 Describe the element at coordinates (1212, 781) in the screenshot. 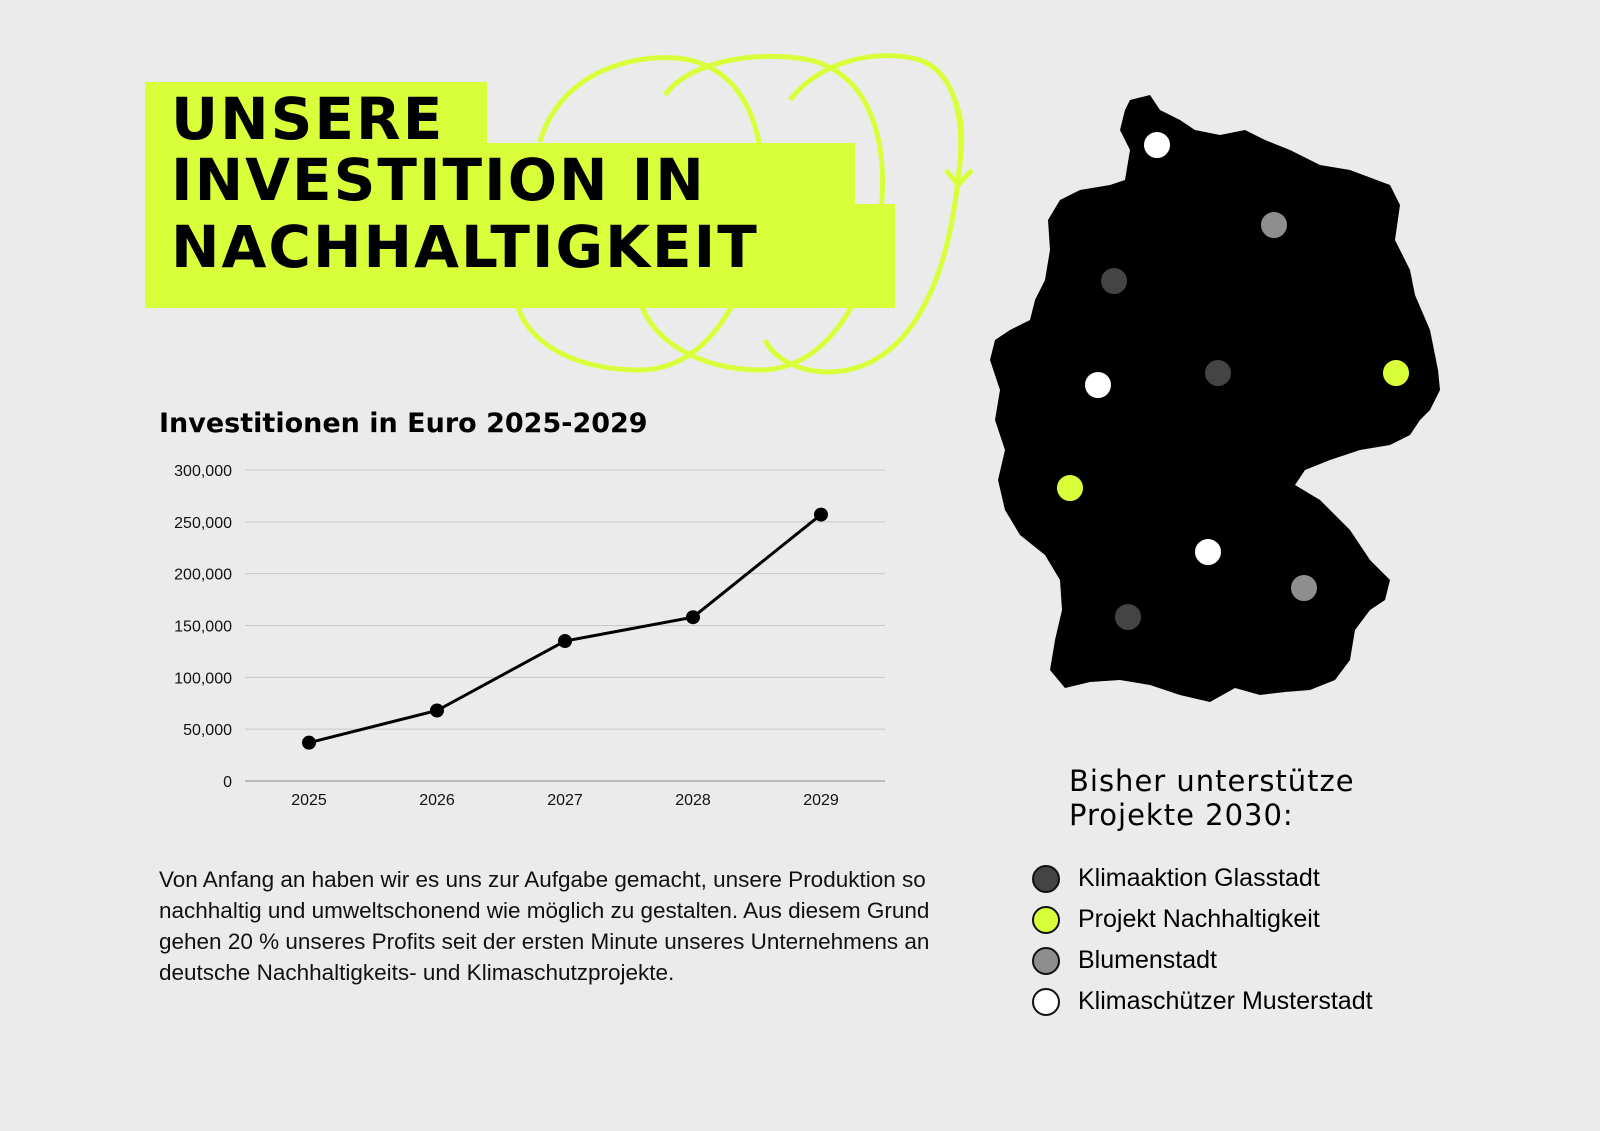

I see `legend-title-line-1: Bisher unterstütze` at that location.